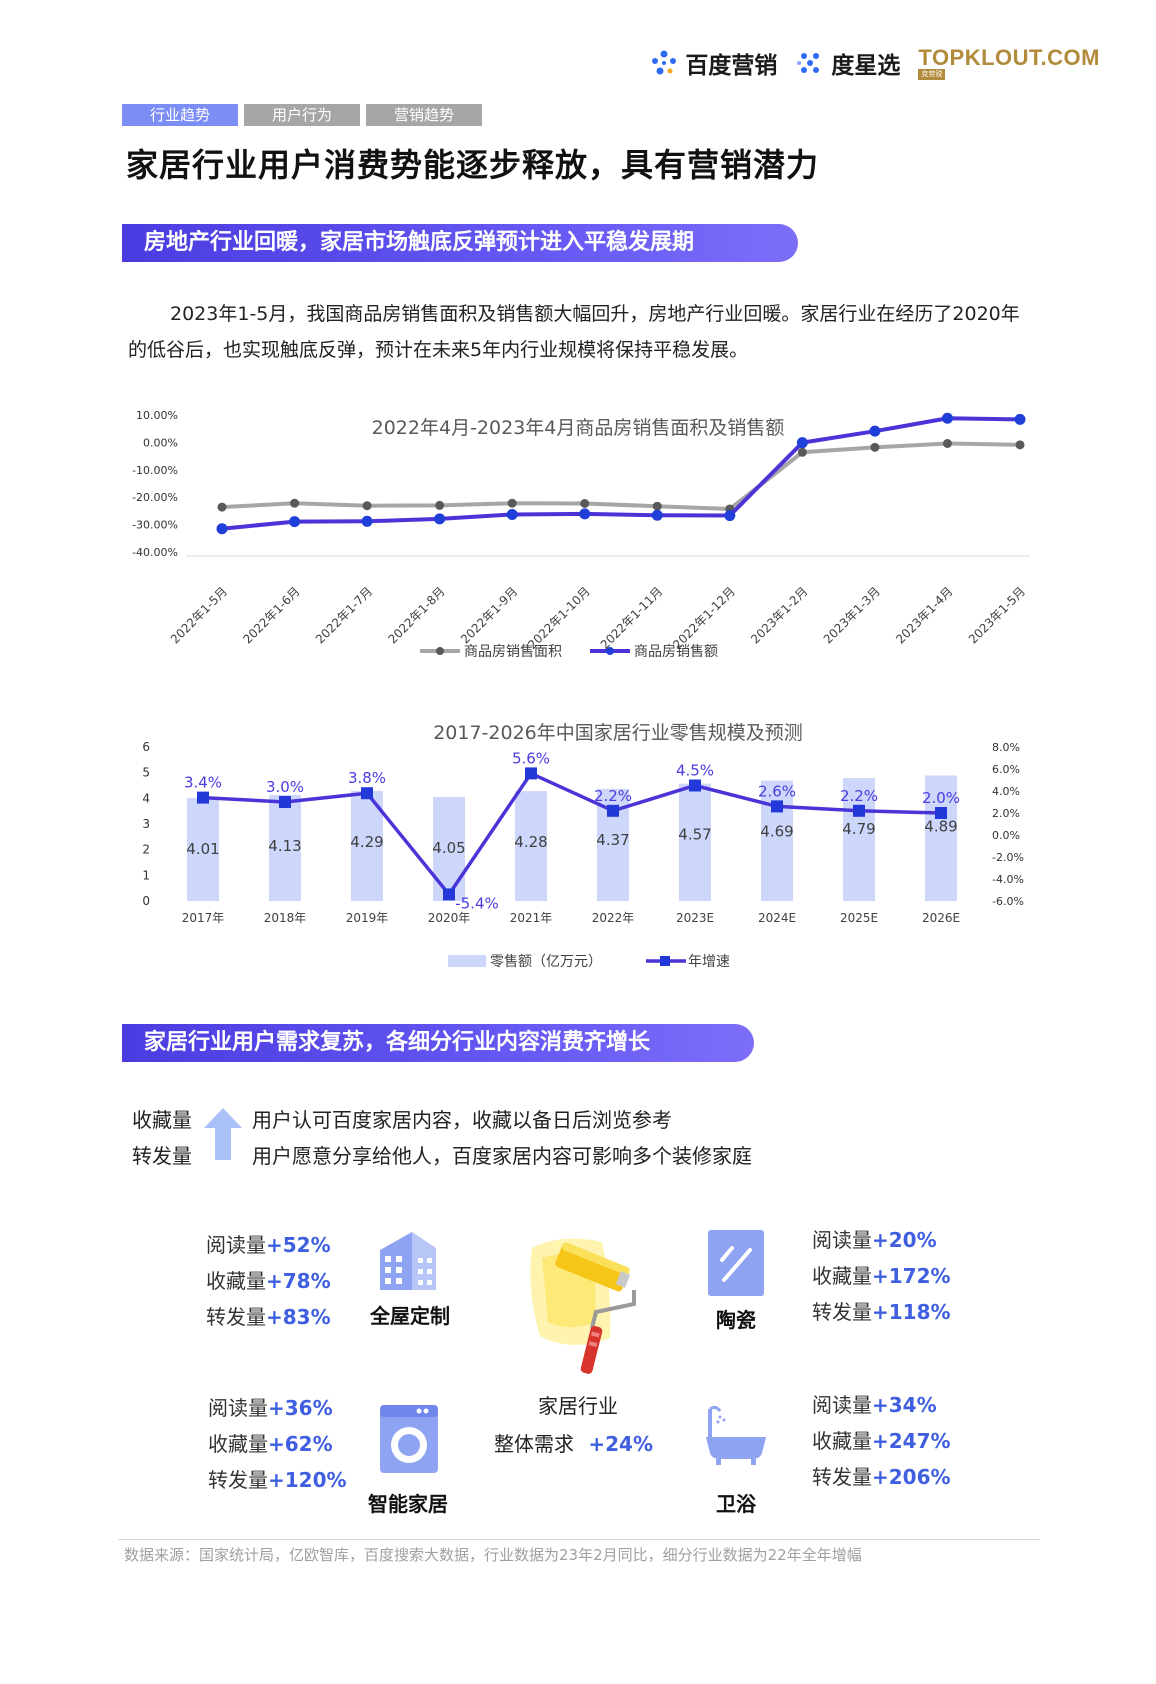  What do you see at coordinates (146, 747) in the screenshot?
I see `left-tick-label: 6` at bounding box center [146, 747].